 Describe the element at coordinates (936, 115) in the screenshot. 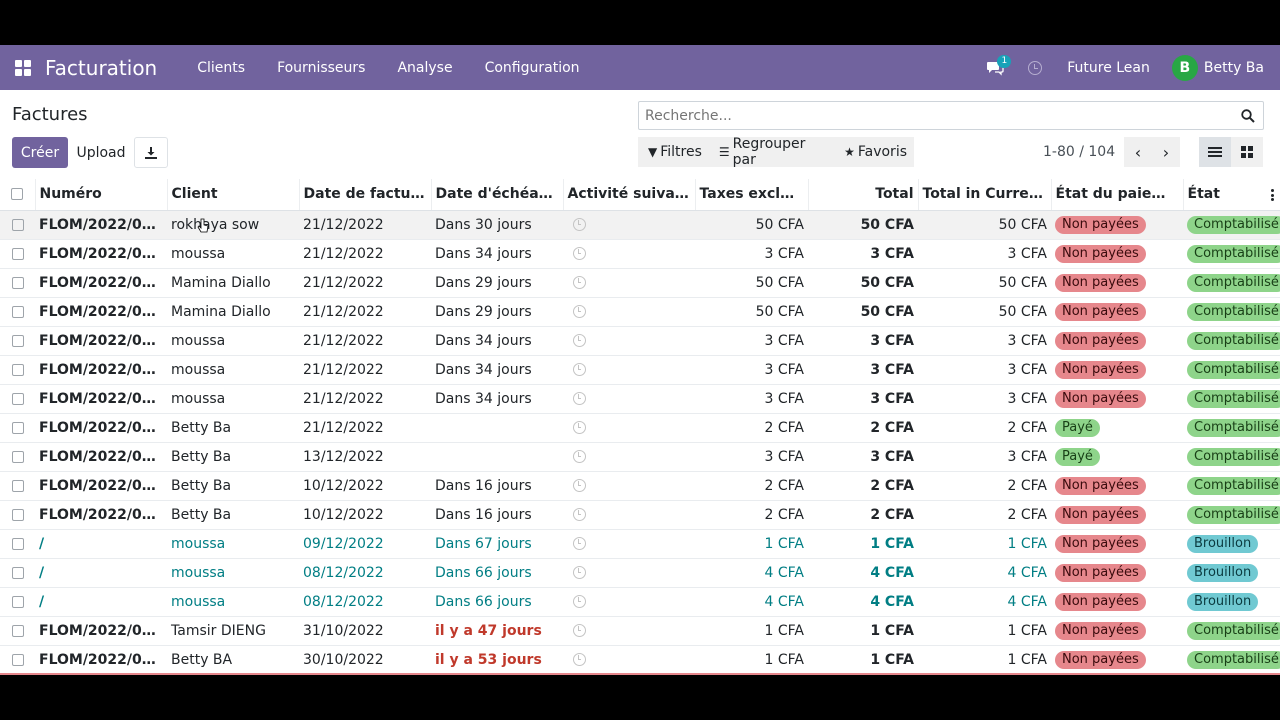

I see `search-input` at that location.